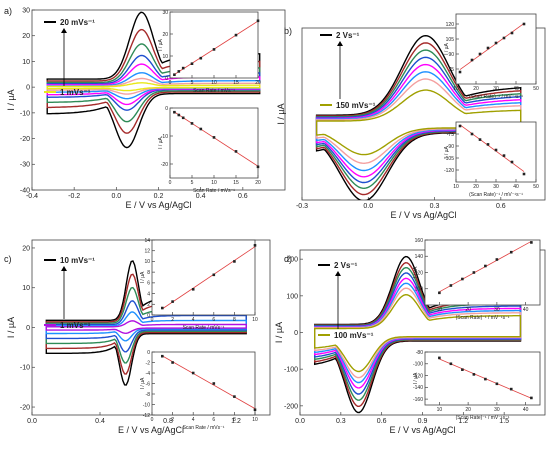  What do you see at coordinates (258, 83) in the screenshot?
I see `panel-a-inset-0-xtick-label-4: 20` at bounding box center [258, 83].